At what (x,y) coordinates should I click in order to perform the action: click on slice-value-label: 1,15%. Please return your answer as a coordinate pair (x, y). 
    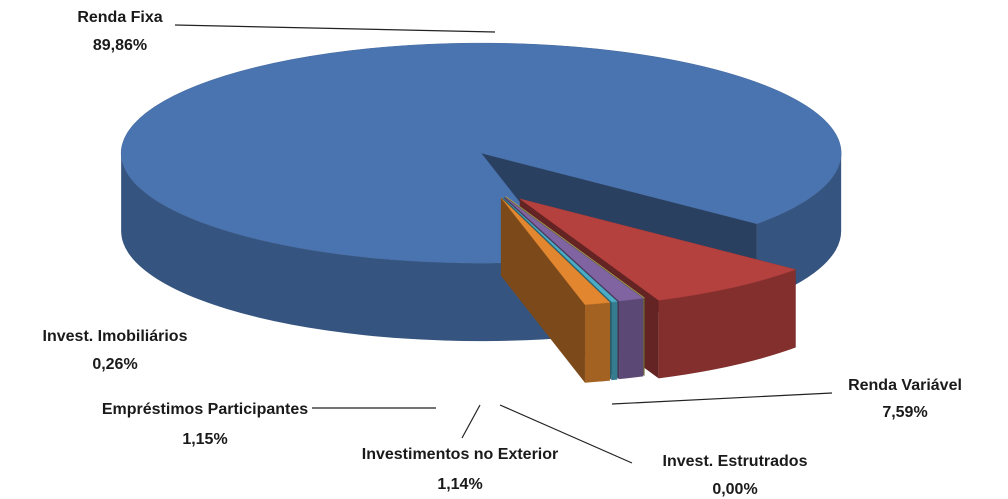
    Looking at the image, I should click on (204, 439).